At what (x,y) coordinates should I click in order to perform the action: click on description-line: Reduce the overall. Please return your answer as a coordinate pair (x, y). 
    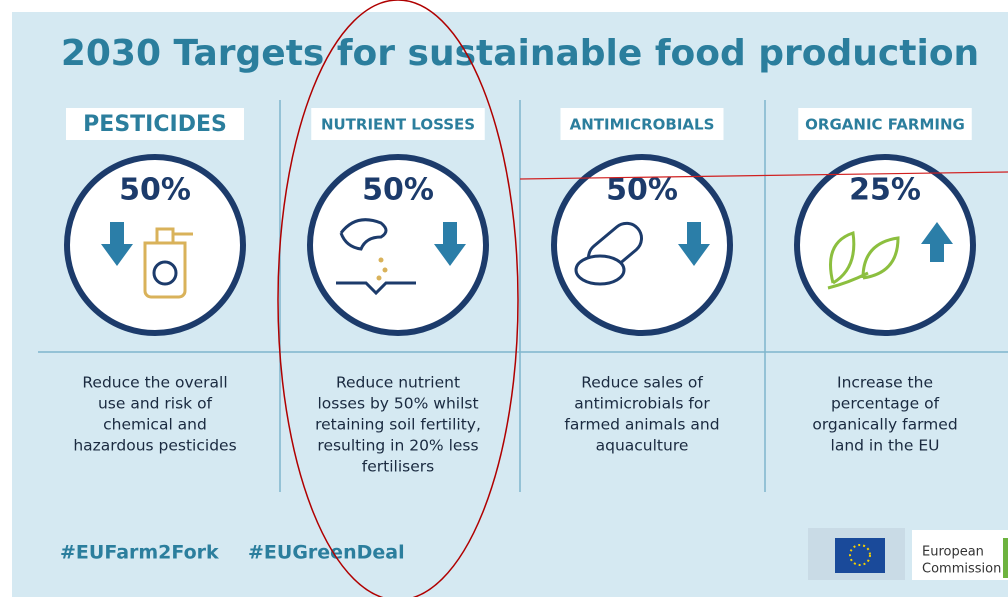
    Looking at the image, I should click on (154, 383).